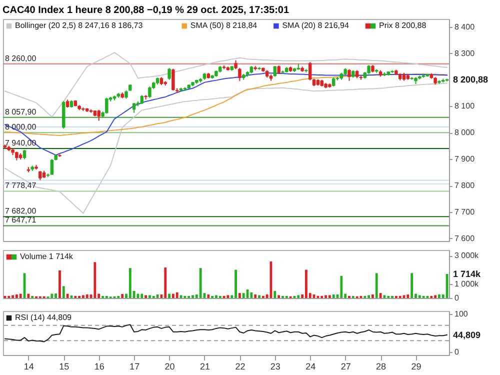 This screenshot has height=375, width=500. What do you see at coordinates (403, 25) in the screenshot?
I see `legend-label: Prix 8 200,88` at bounding box center [403, 25].